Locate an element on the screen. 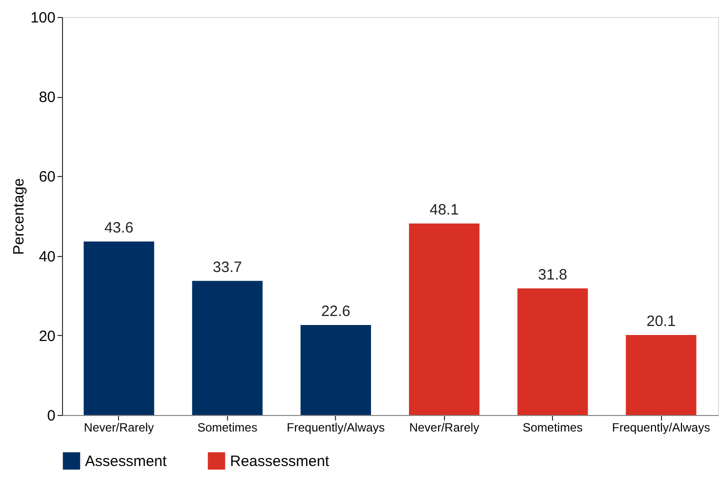  legend-label: Assessment is located at coordinates (126, 461).